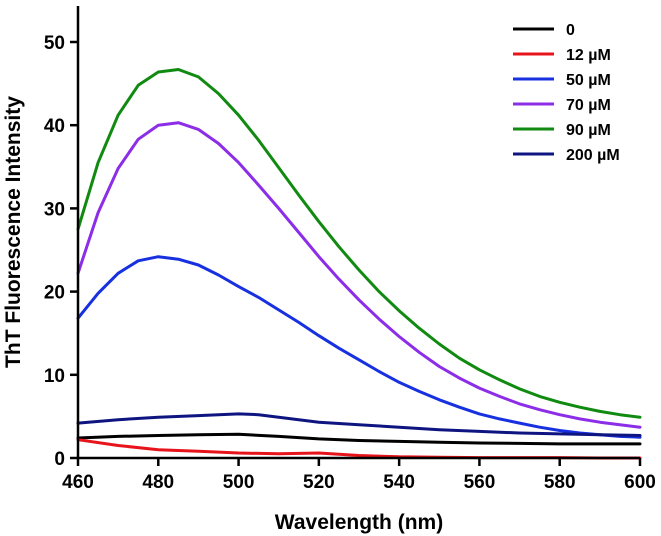  What do you see at coordinates (359, 522) in the screenshot?
I see `x-axis-title: Wavelength (nm)` at bounding box center [359, 522].